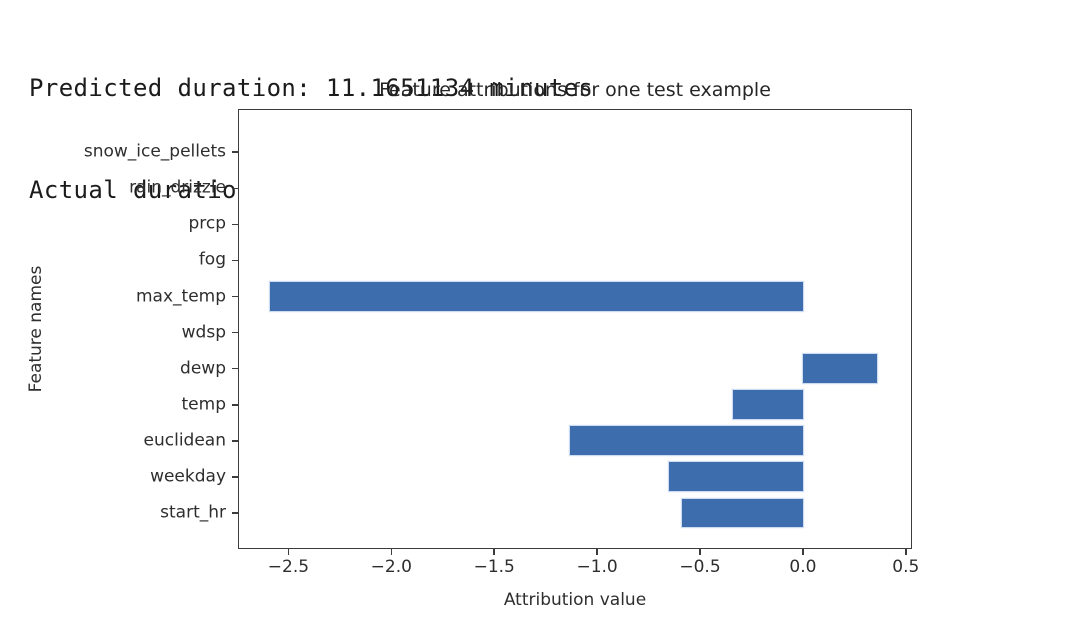 This screenshot has height=624, width=1080. What do you see at coordinates (686, 441) in the screenshot?
I see `bar-euclidean` at bounding box center [686, 441].